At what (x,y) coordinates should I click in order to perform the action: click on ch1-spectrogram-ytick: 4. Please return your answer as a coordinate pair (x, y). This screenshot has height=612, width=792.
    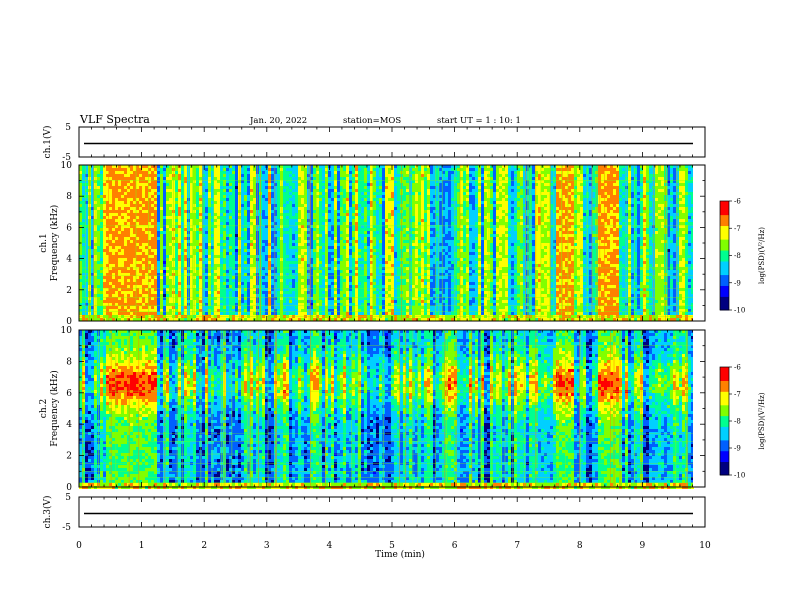
    Looking at the image, I should click on (69, 260).